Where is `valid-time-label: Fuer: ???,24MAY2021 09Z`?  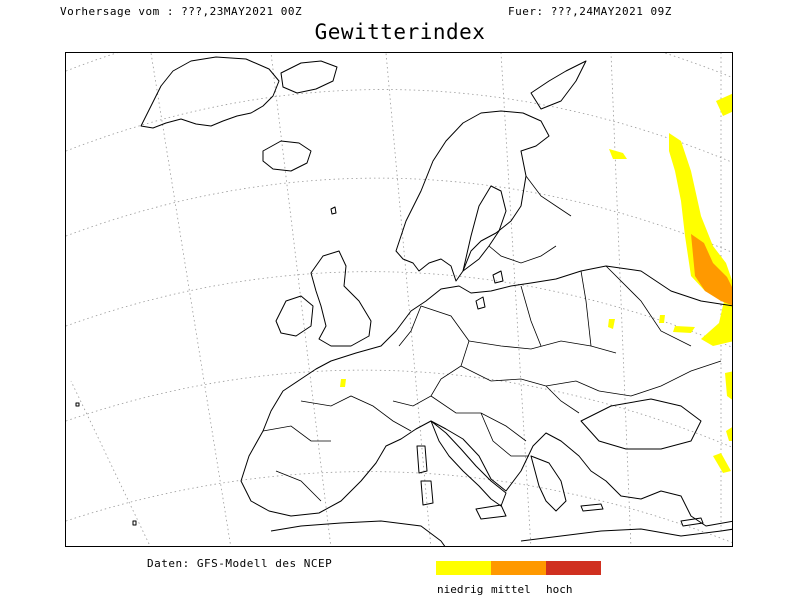
valid-time-label: Fuer: ???,24MAY2021 09Z is located at coordinates (590, 11).